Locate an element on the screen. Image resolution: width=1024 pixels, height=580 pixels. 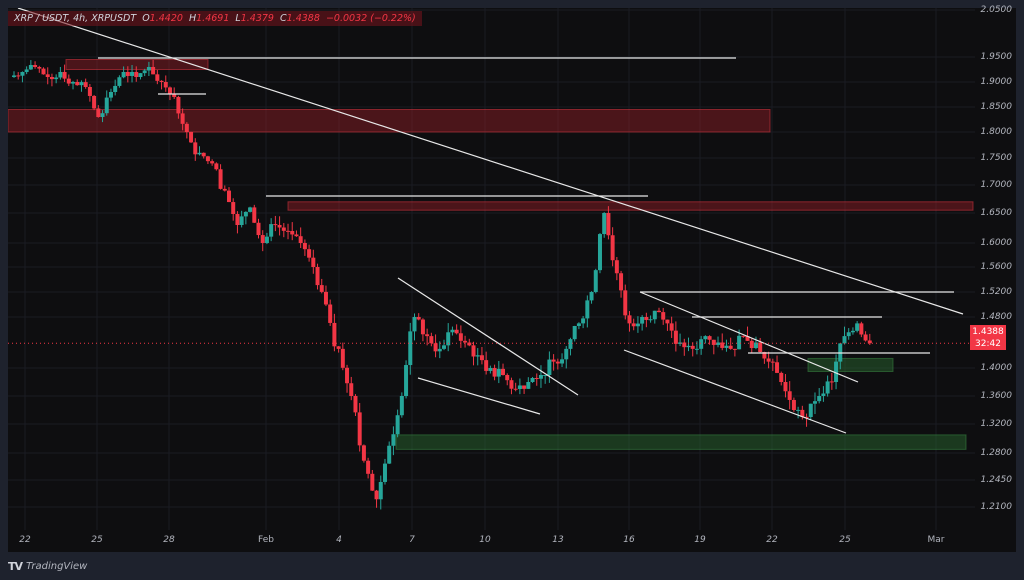
tradingview-logo-icon: TV is located at coordinates (15, 566).